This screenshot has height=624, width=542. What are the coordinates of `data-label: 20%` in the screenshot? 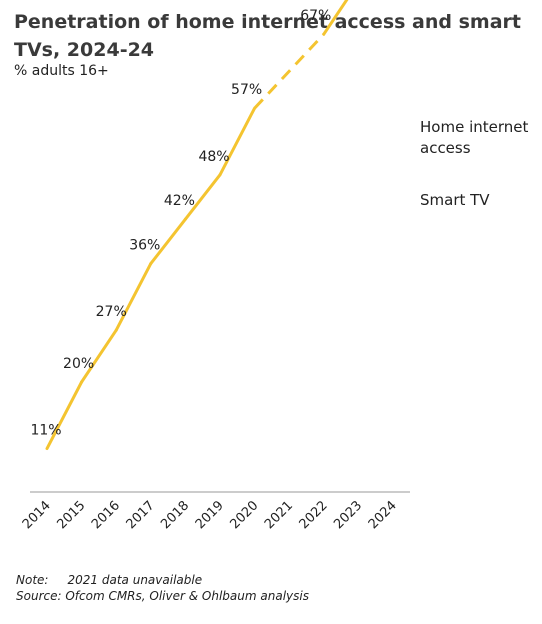 It's located at (78, 364).